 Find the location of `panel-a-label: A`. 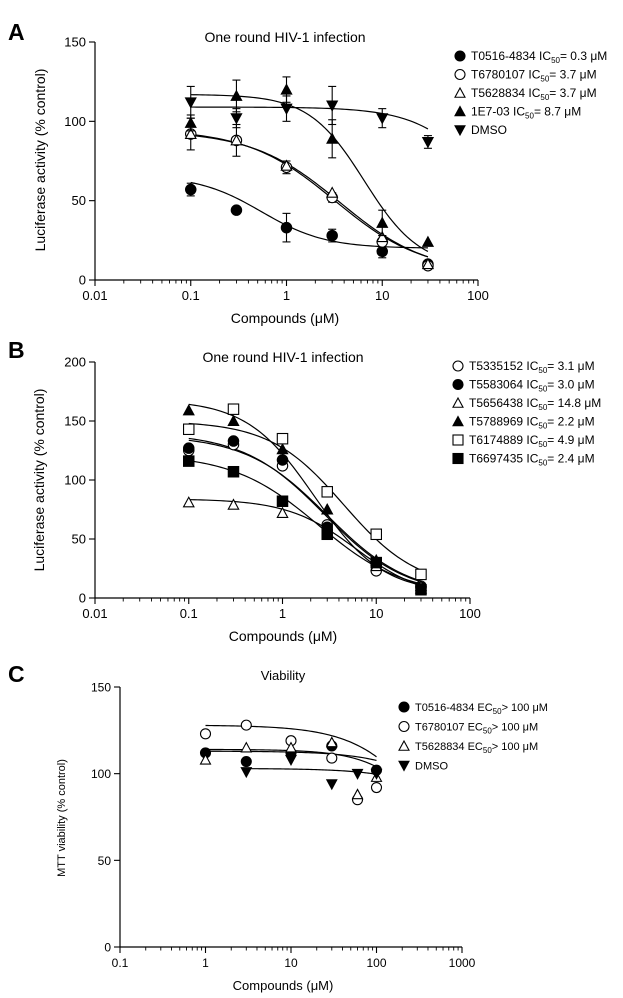

panel-a-label: A is located at coordinates (16, 32).